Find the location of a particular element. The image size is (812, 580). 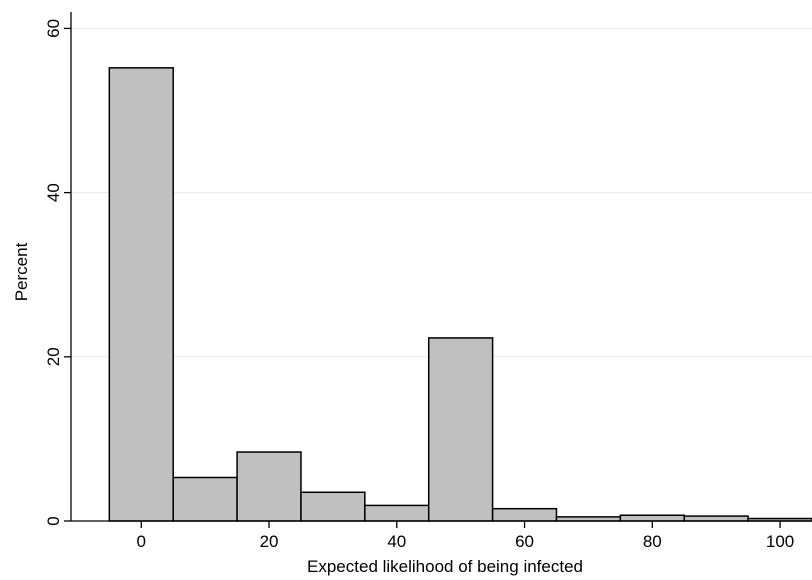

x-tick-label: 40 is located at coordinates (396, 541).